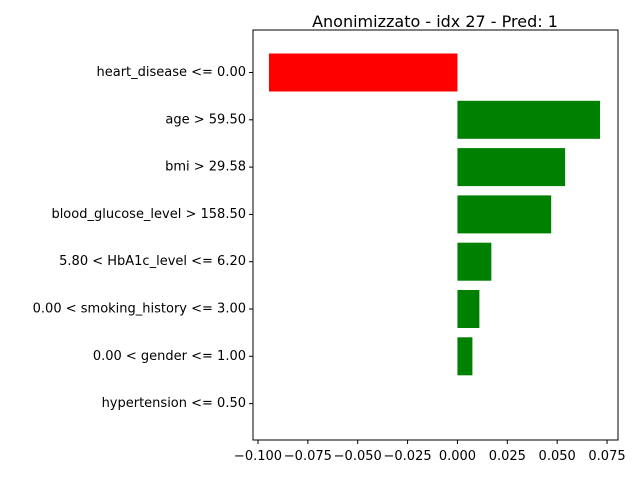  What do you see at coordinates (557, 456) in the screenshot?
I see `x-tick-label-6: 0.050` at bounding box center [557, 456].